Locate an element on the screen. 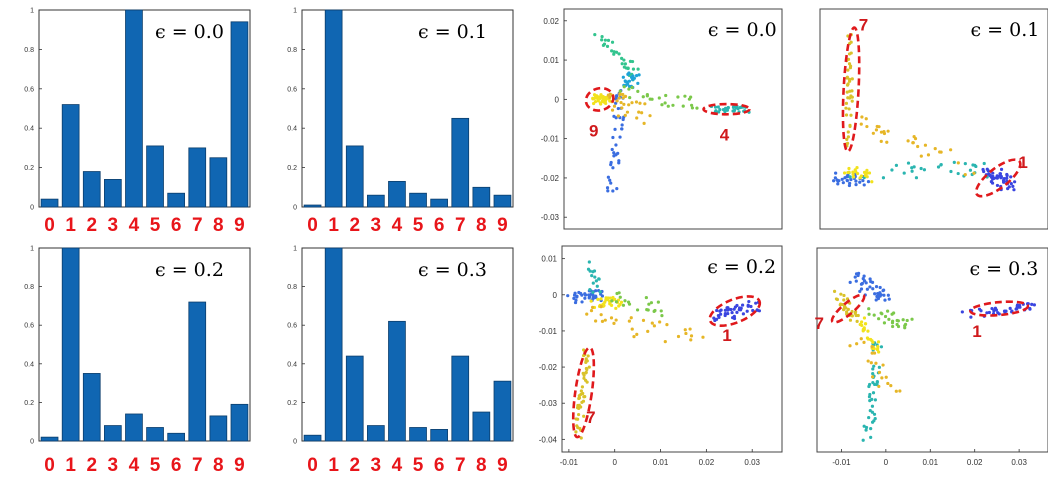  bar-panel-eps-0.0: 0 0.2 0.4 0.6 0.8 1 0 1 2 3 4 5 6 7 8 9 ϵ = 0.0 is located at coordinates (131, 120).